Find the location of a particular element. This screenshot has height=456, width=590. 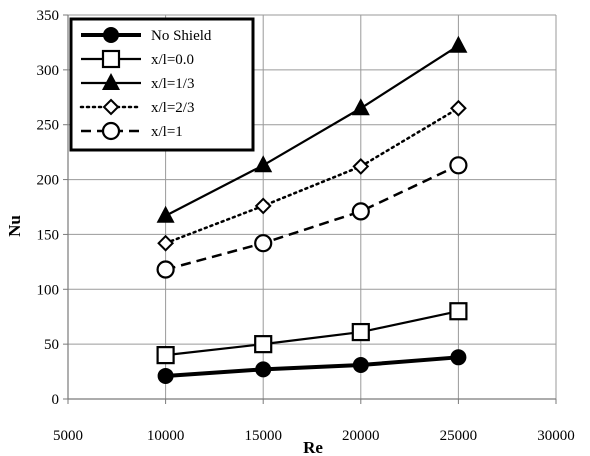

y-tick-label-6: 300 is located at coordinates (48, 71).